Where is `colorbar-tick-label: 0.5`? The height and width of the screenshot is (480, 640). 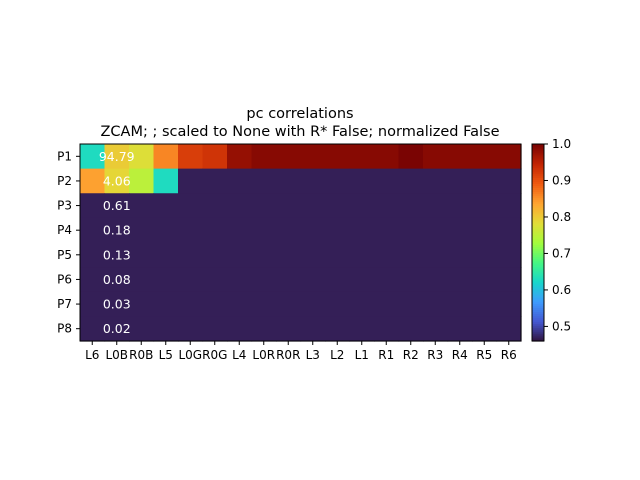 colorbar-tick-label: 0.5 is located at coordinates (561, 326).